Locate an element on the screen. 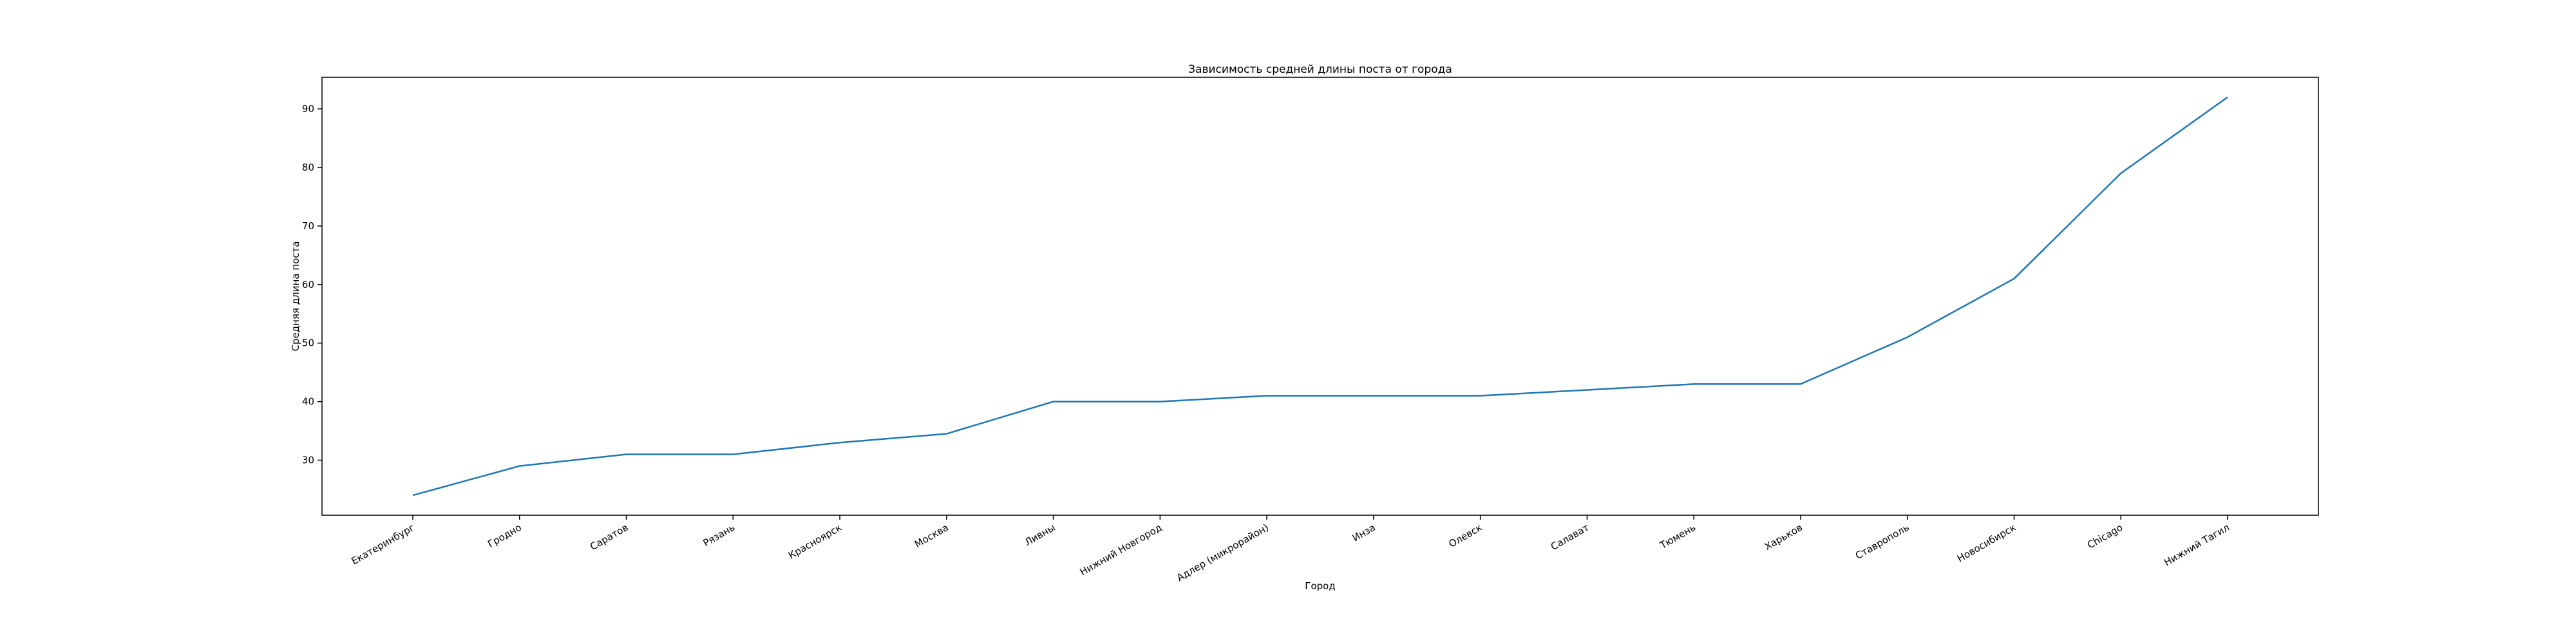 This screenshot has height=644, width=2576. y-tick-label: 60 is located at coordinates (308, 285).